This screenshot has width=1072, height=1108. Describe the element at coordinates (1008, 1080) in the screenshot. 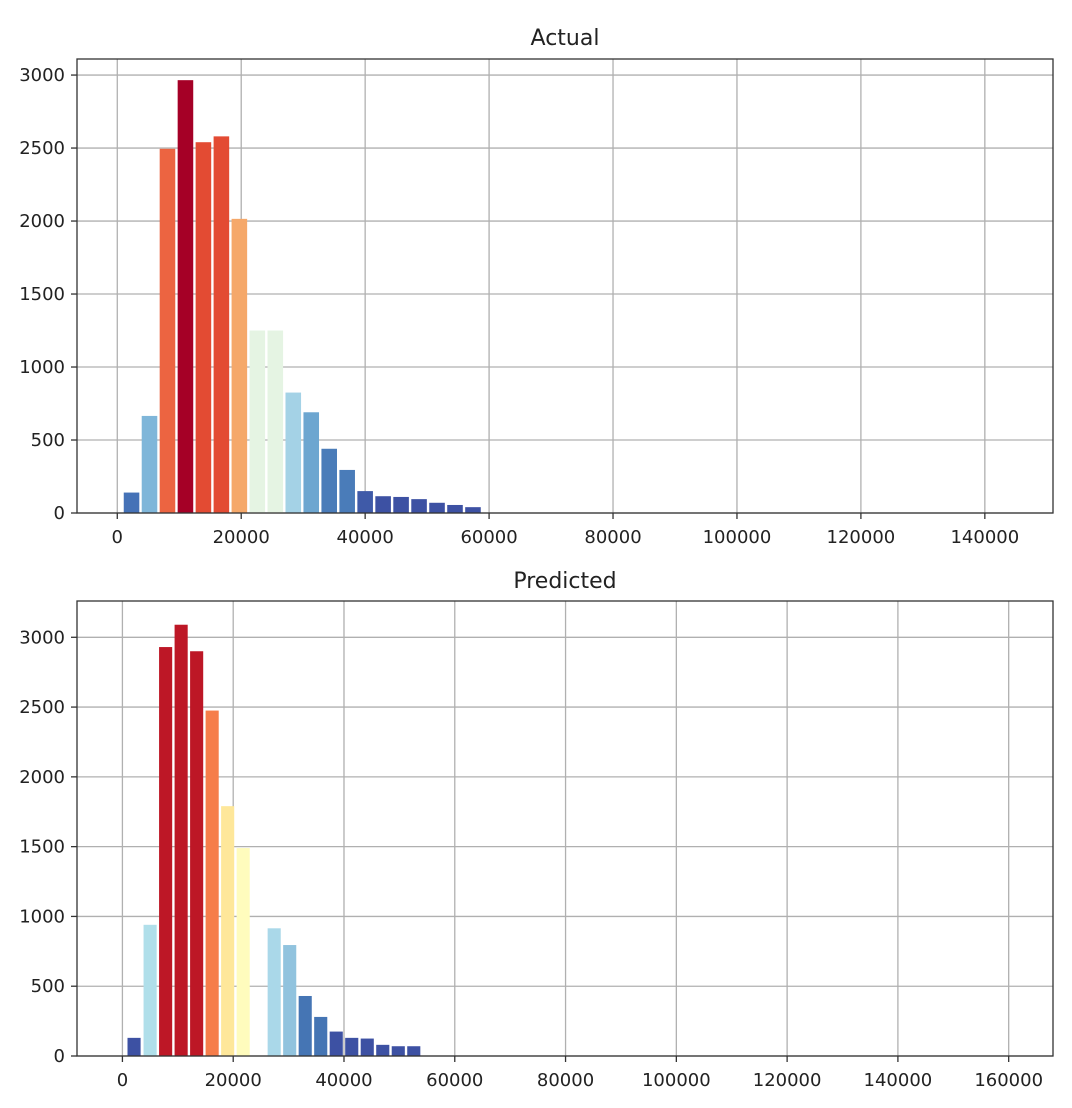

I see `x-tick-label: 160000` at that location.